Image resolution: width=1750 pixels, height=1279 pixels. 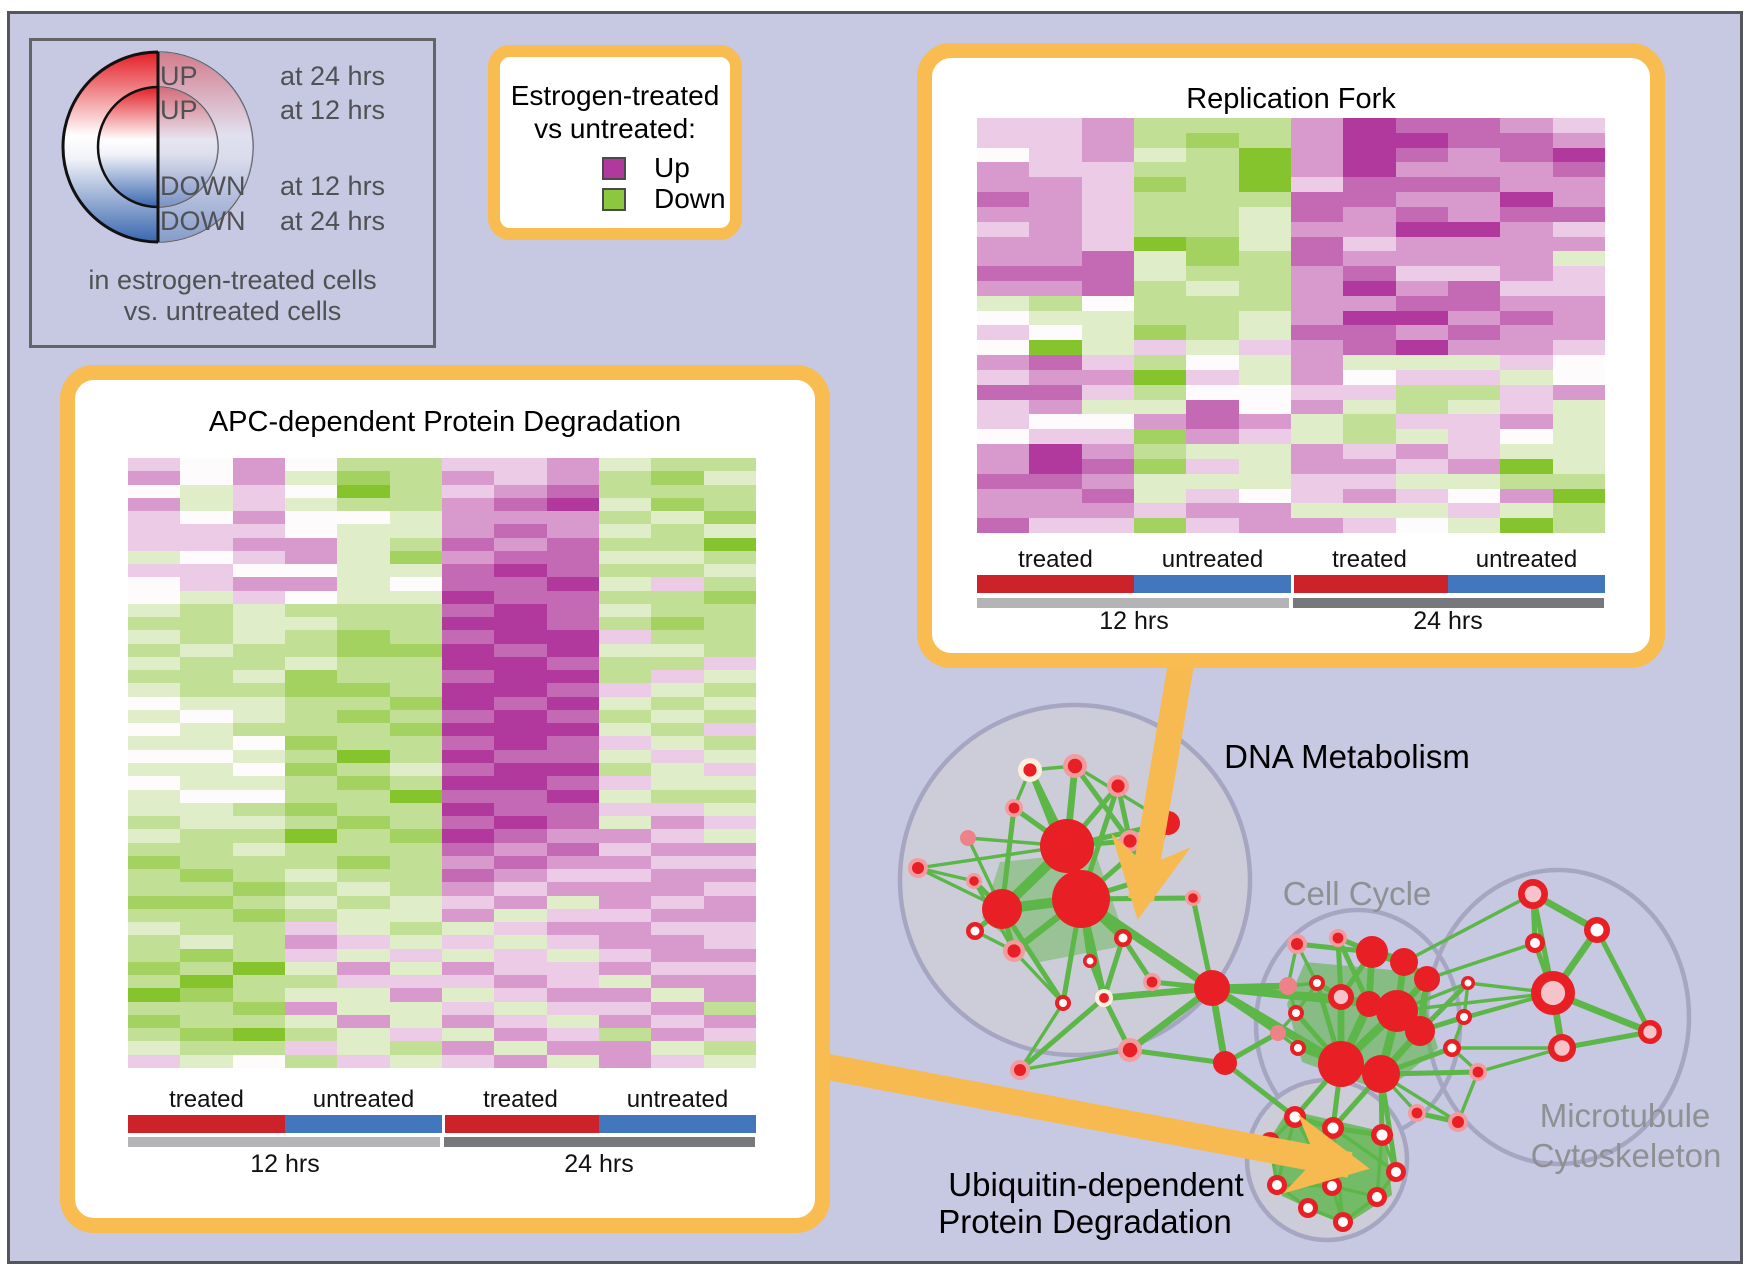 I want to click on apc-panel-title: APC-dependent Protein Degradation, so click(x=445, y=422).